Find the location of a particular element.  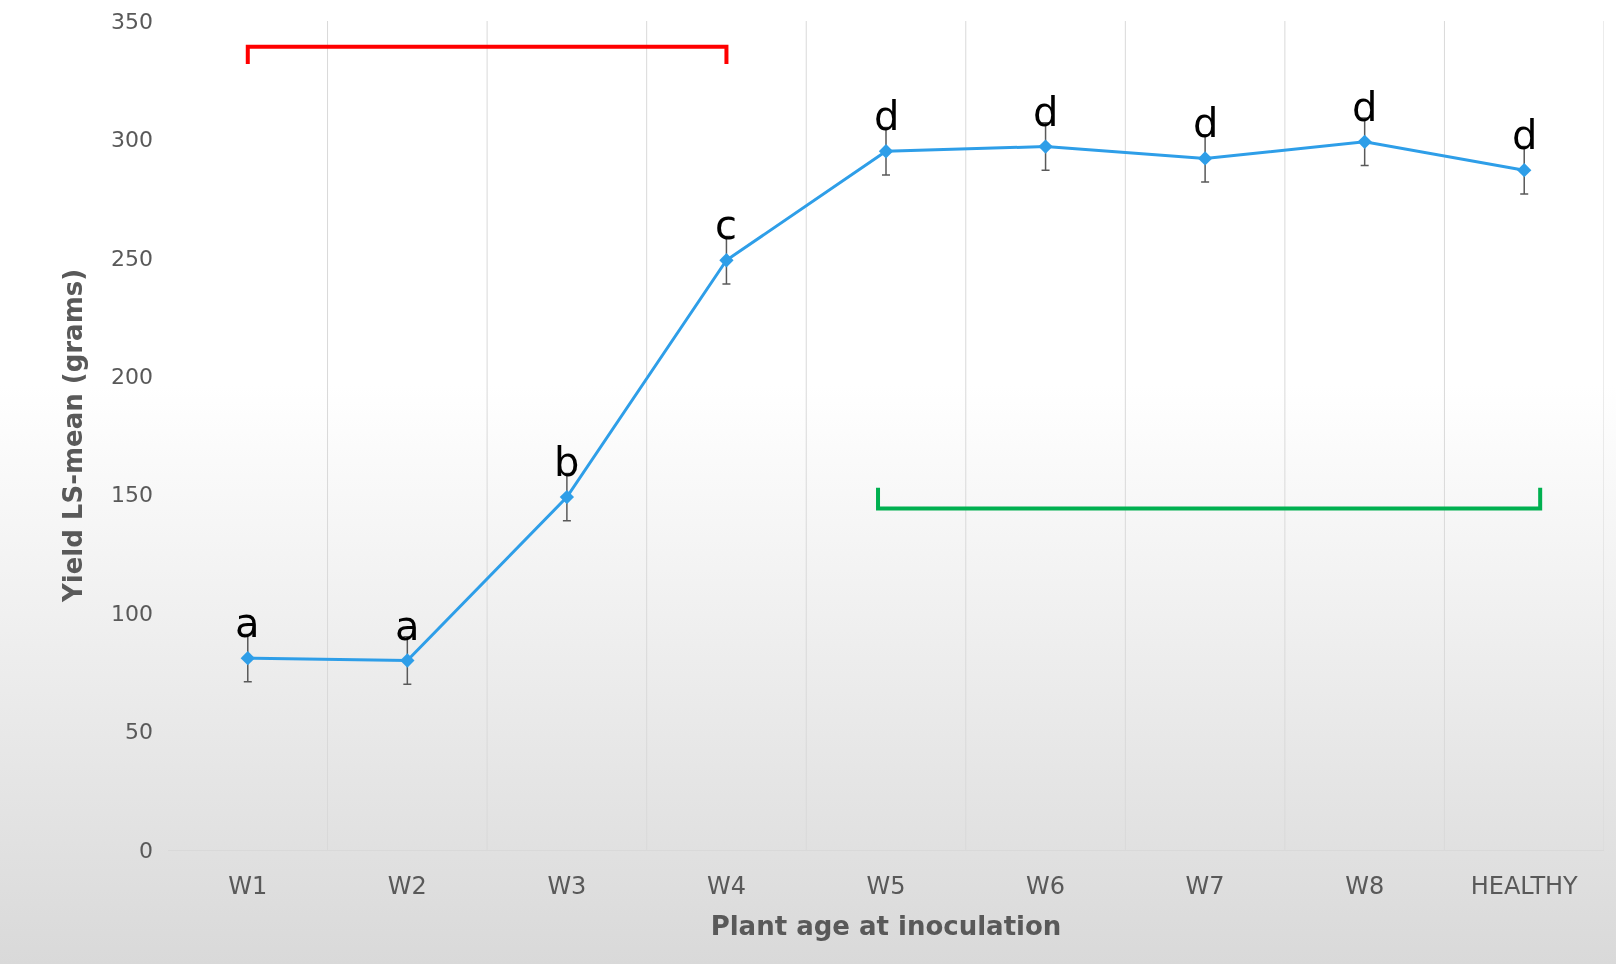

annotation: c is located at coordinates (726, 225).